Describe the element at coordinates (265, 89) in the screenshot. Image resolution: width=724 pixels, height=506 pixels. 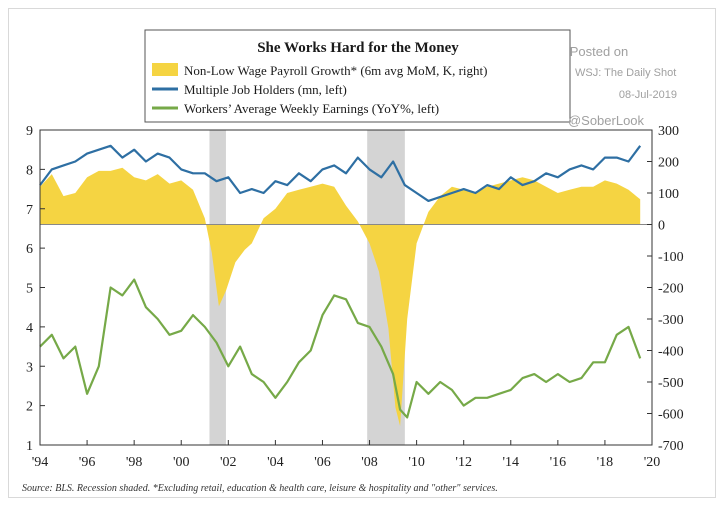
I see `legend-label: Multiple Job Holders (mn, left)` at that location.